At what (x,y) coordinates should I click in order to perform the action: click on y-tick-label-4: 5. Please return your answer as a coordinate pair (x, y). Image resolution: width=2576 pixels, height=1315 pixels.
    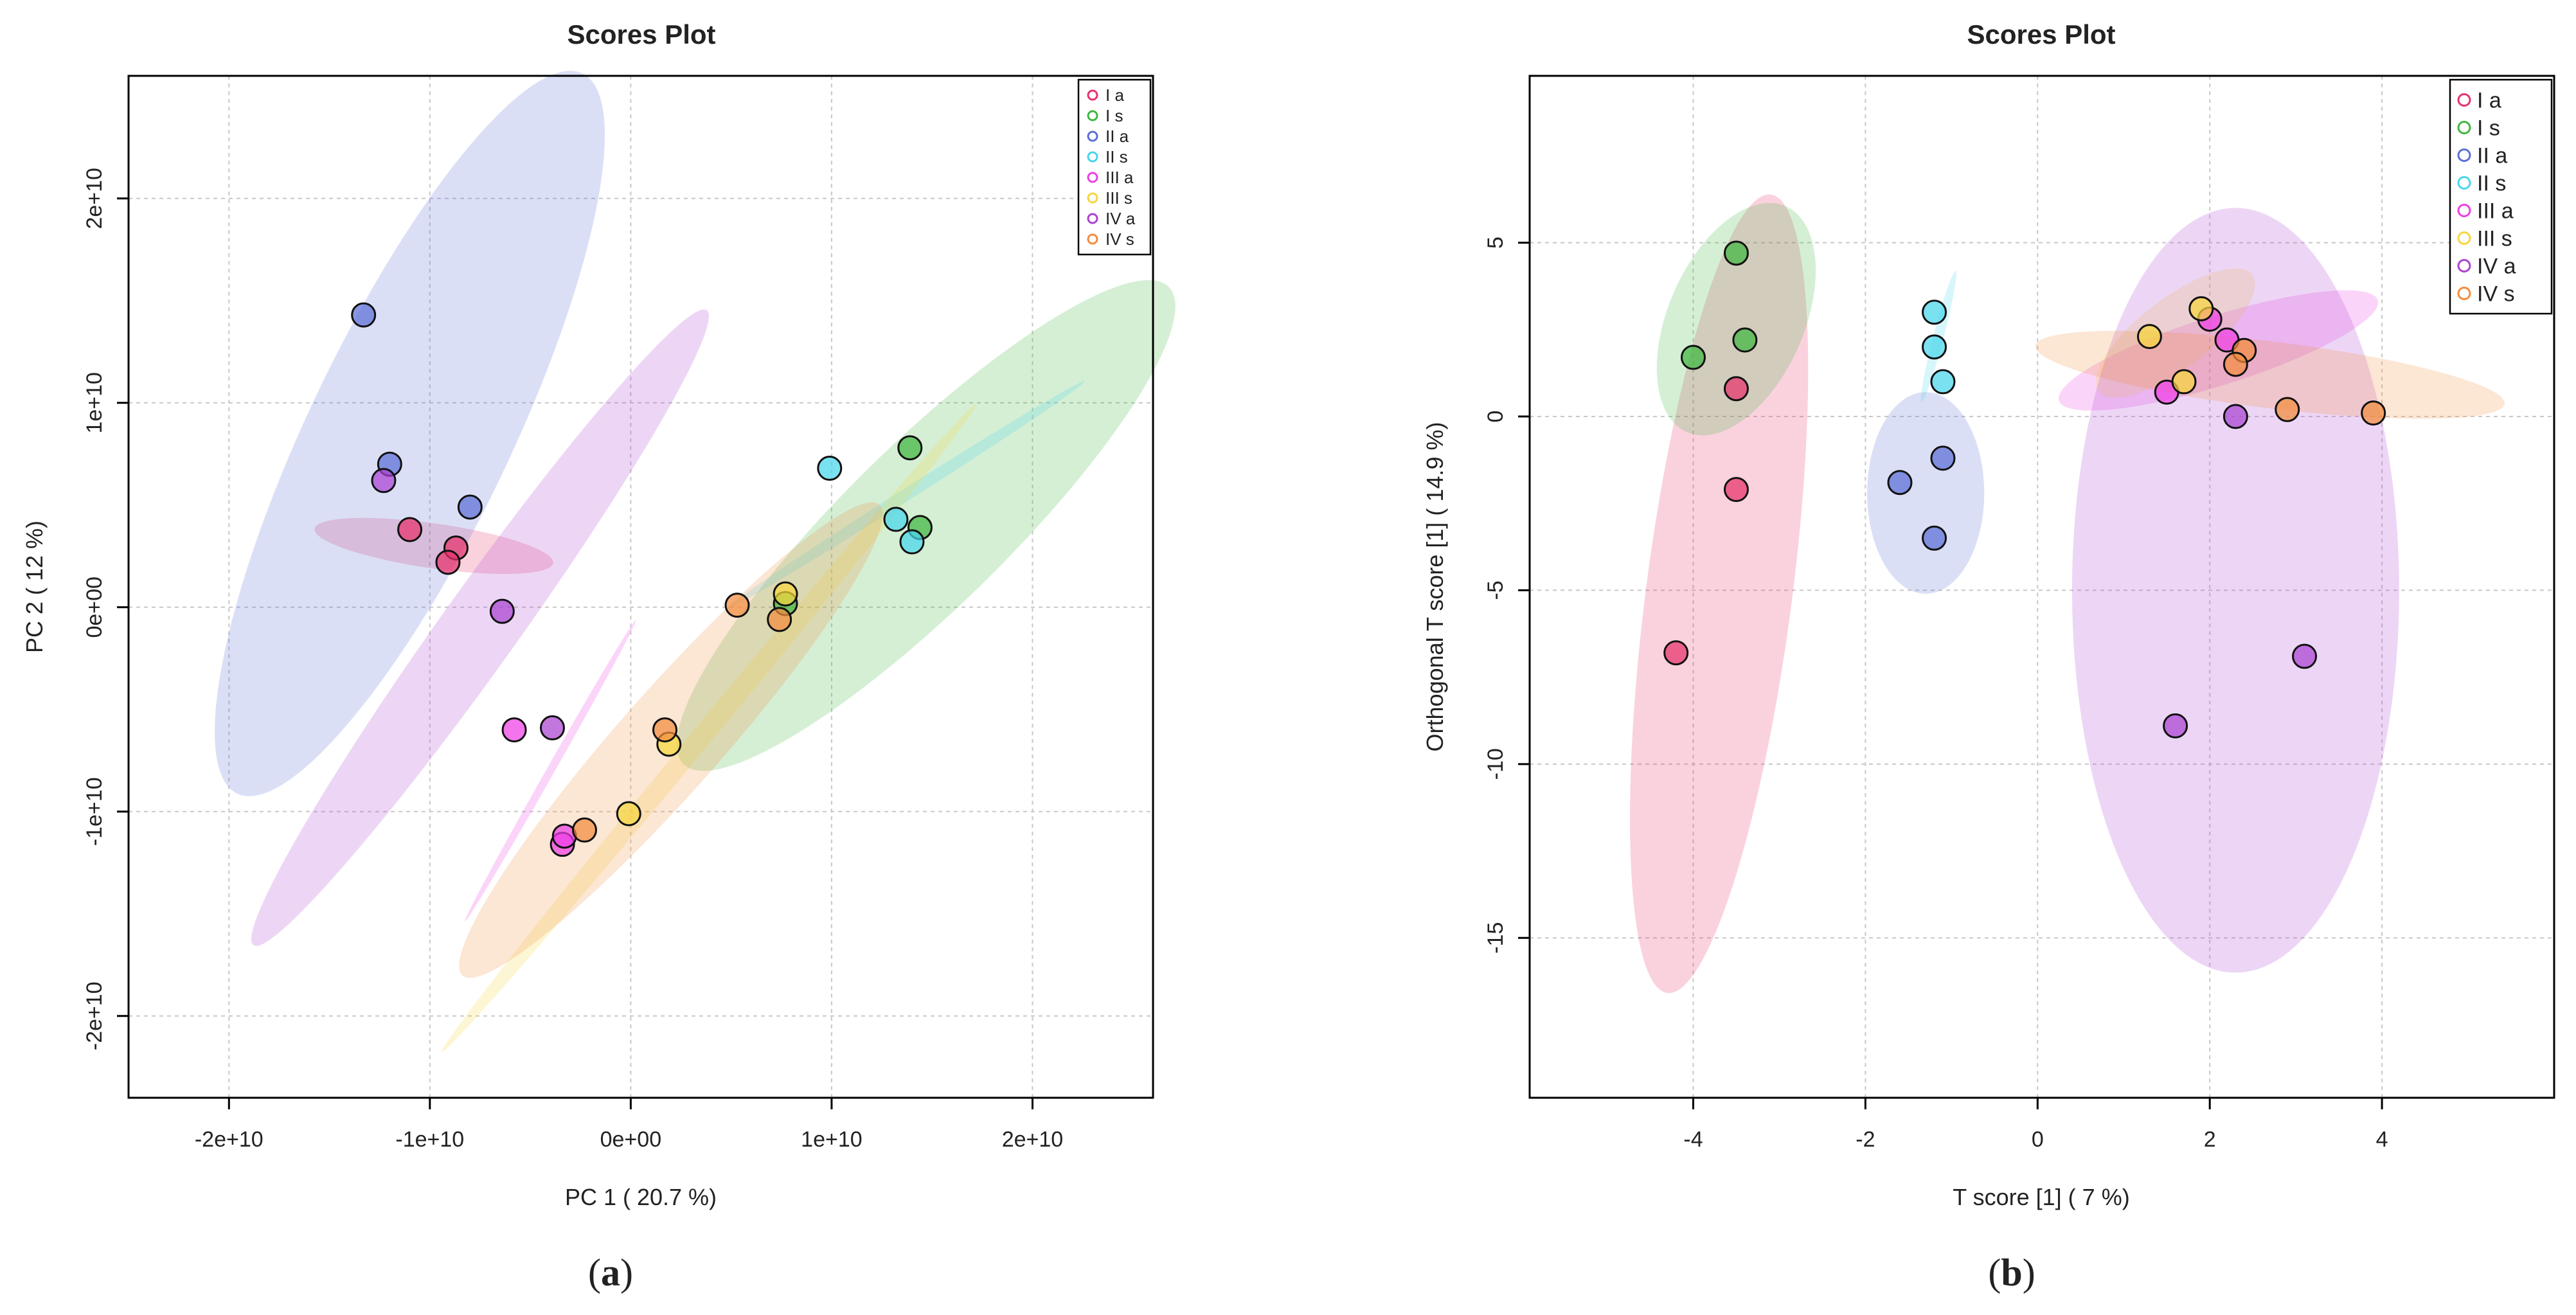
    Looking at the image, I should click on (1495, 243).